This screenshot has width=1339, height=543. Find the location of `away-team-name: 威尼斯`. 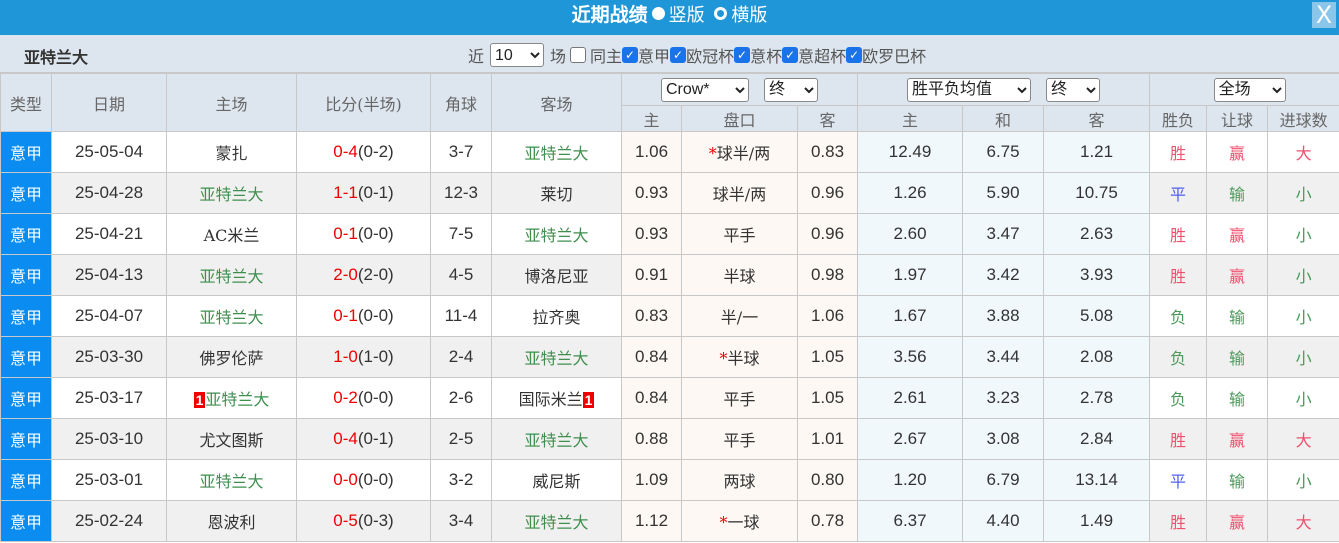

away-team-name: 威尼斯 is located at coordinates (556, 481).